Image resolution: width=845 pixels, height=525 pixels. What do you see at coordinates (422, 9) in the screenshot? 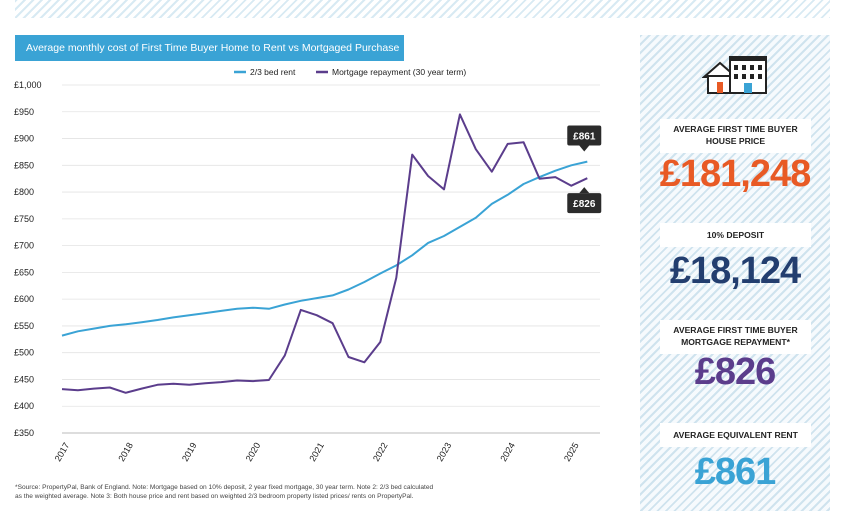
I see `top-stripe-decoration` at bounding box center [422, 9].